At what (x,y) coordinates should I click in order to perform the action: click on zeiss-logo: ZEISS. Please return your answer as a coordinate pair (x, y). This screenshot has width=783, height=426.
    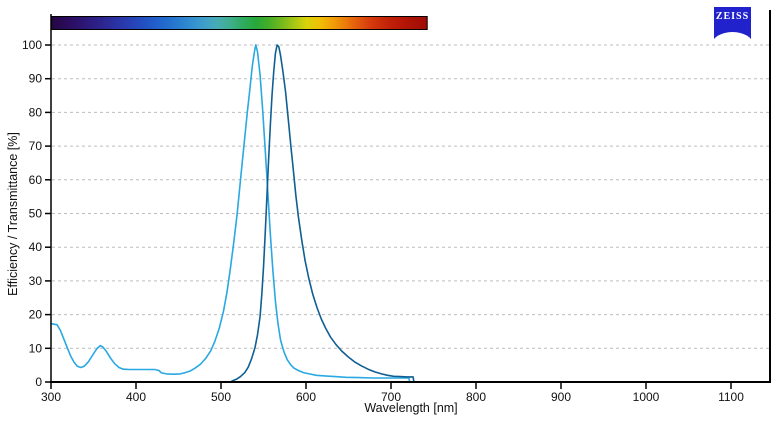
    Looking at the image, I should click on (732, 23).